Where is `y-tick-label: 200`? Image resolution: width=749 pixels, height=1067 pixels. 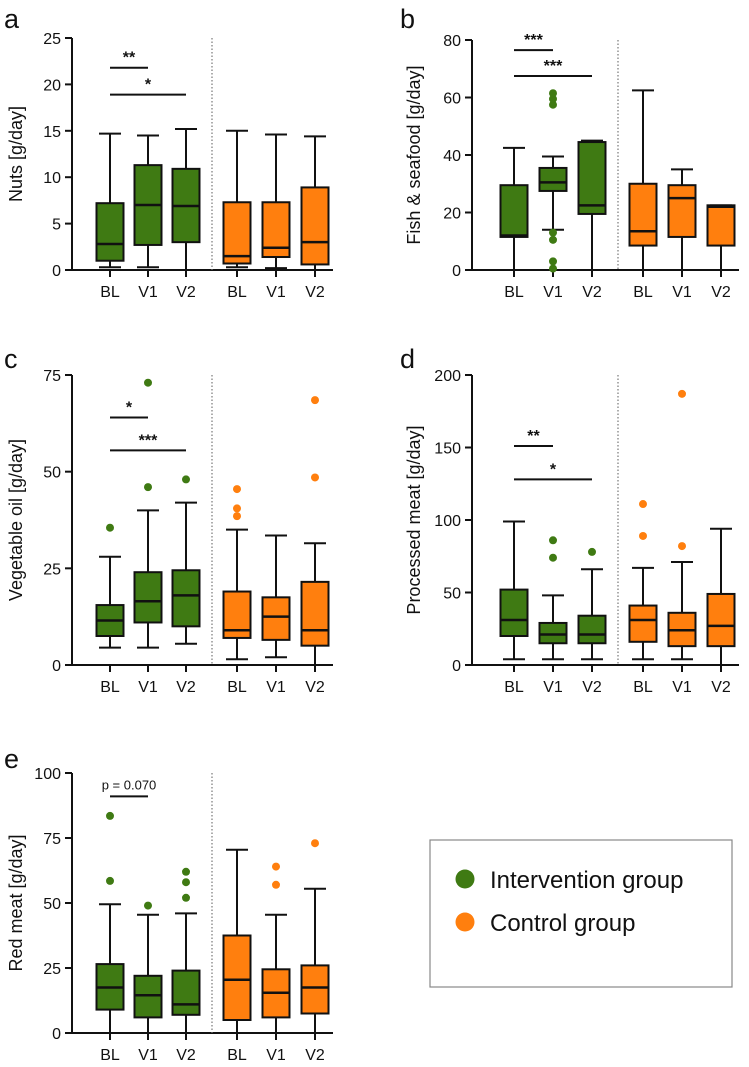 y-tick-label: 200 is located at coordinates (447, 376).